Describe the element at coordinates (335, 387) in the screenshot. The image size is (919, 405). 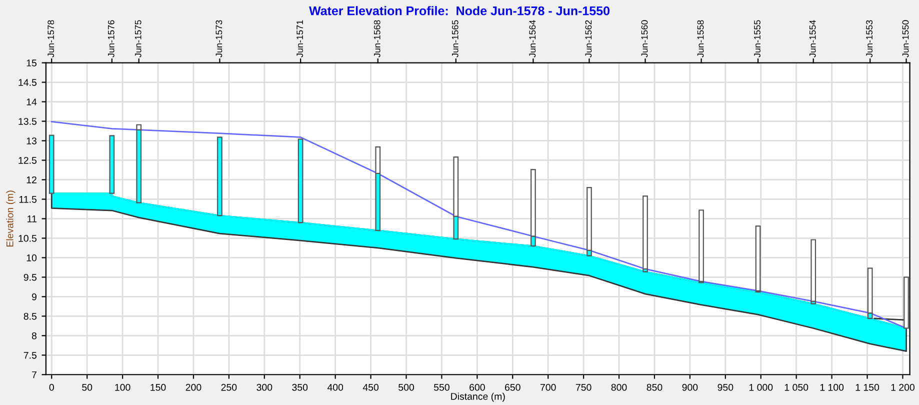
I see `x-tick-label: 400` at that location.